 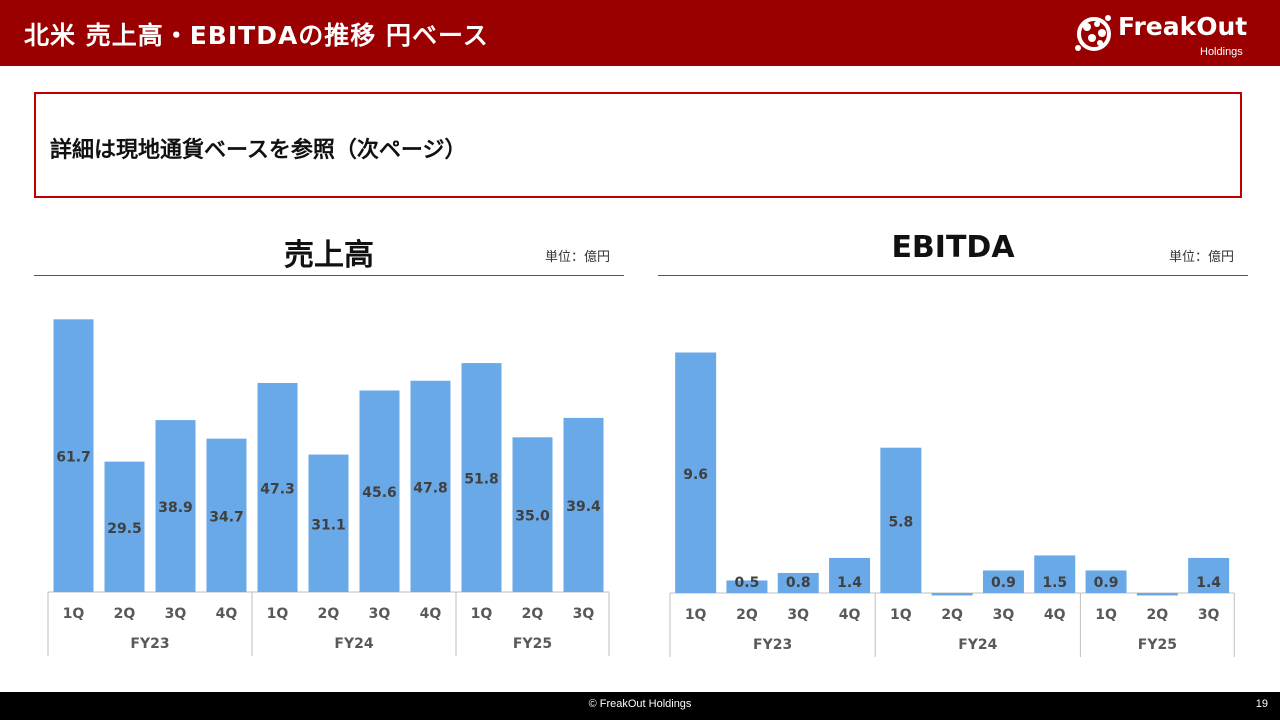 I want to click on header-bar: 北米 売上高・EBITDAの推移 円ベース FreakOut Holdings, so click(x=640, y=33).